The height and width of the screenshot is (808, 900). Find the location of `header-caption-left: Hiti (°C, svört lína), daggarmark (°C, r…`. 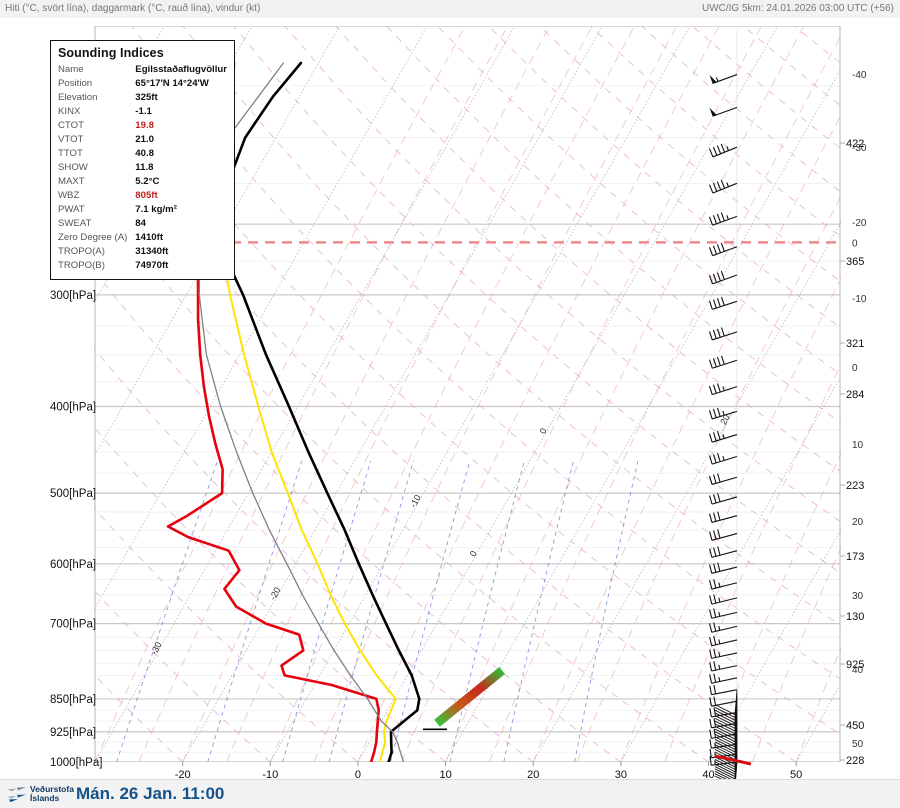

header-caption-left: Hiti (°C, svört lína), daggarmark (°C, r… is located at coordinates (133, 8).